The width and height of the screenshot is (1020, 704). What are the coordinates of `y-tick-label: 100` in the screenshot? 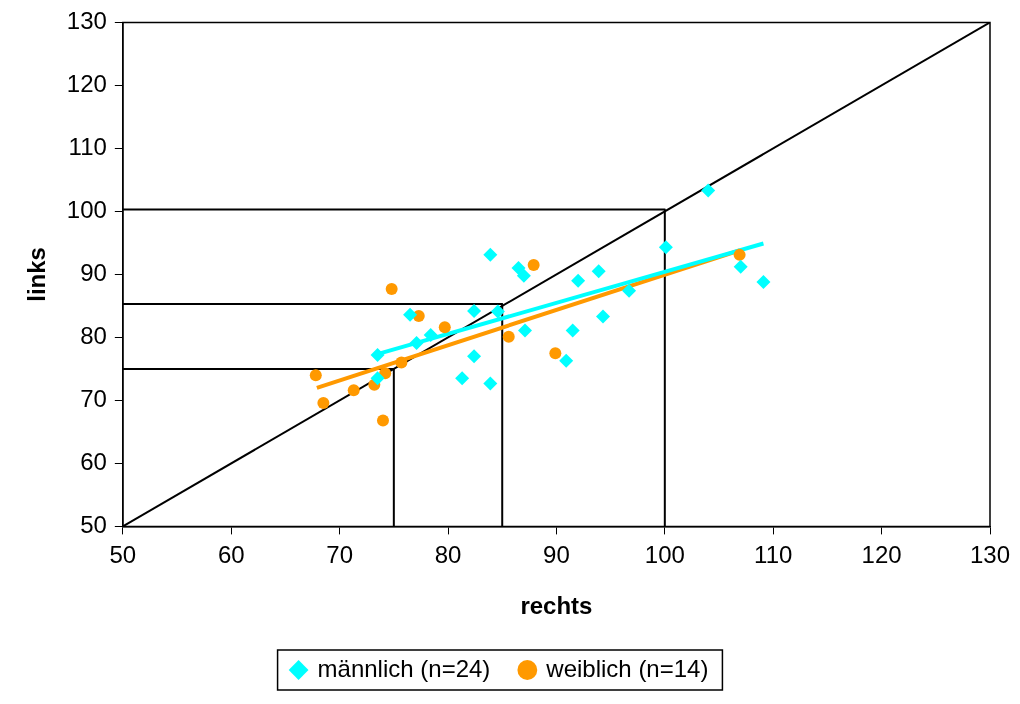 It's located at (86, 210).